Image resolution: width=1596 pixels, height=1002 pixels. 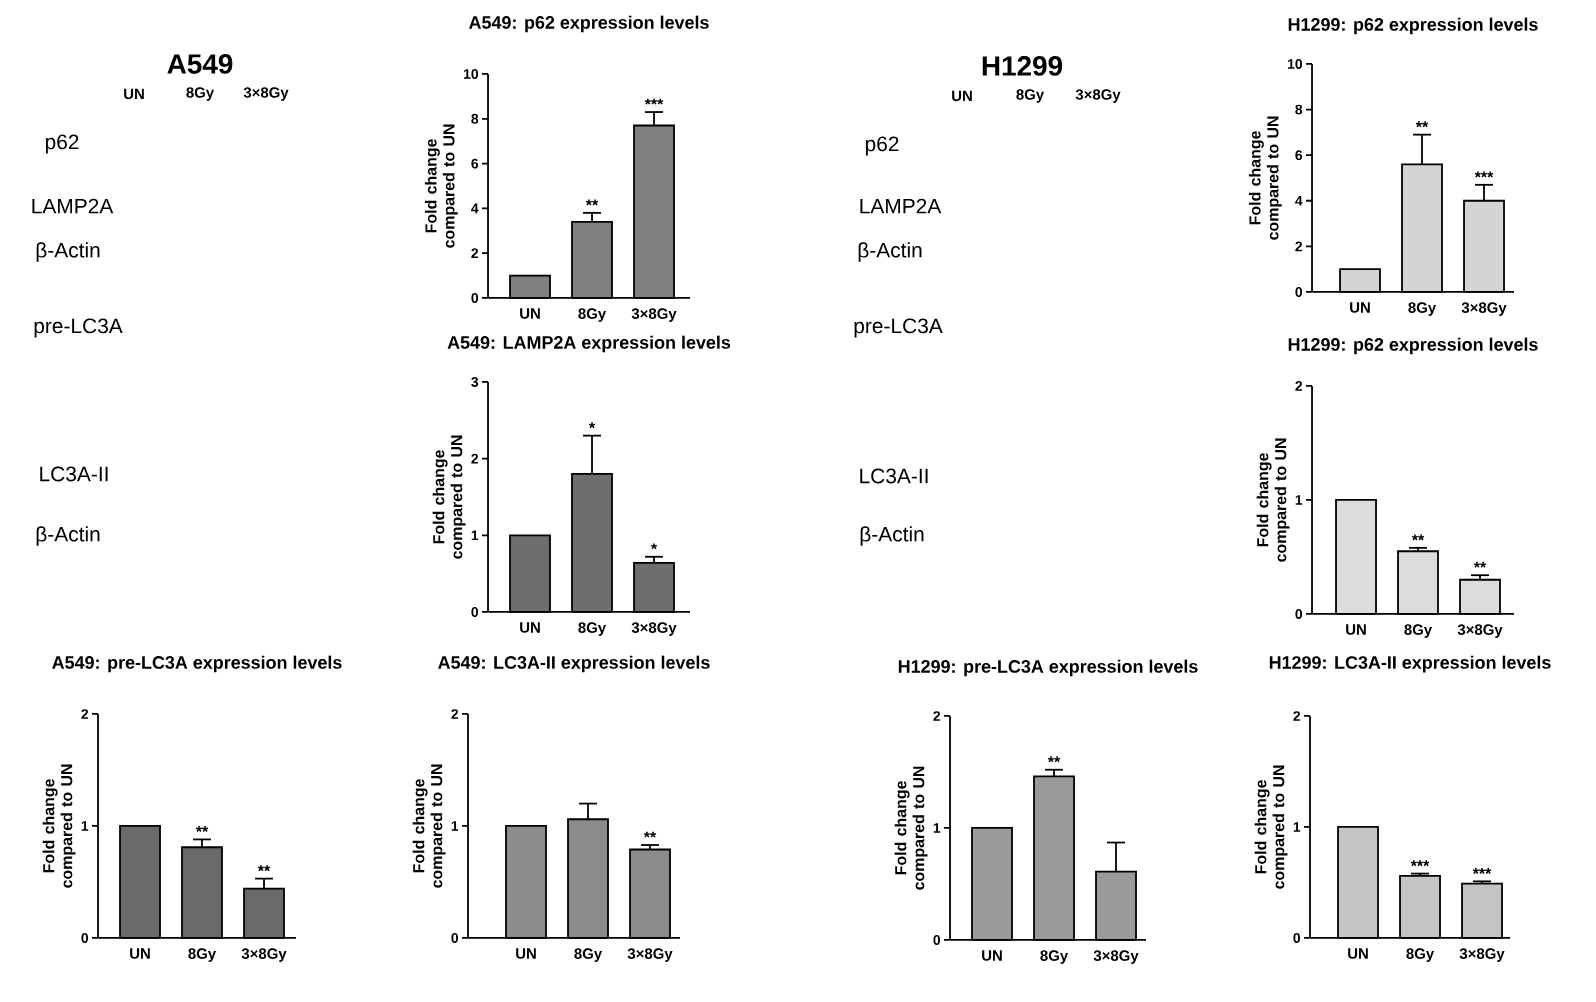 I want to click on chart-title: A549: p62 expression levels, so click(x=589, y=24).